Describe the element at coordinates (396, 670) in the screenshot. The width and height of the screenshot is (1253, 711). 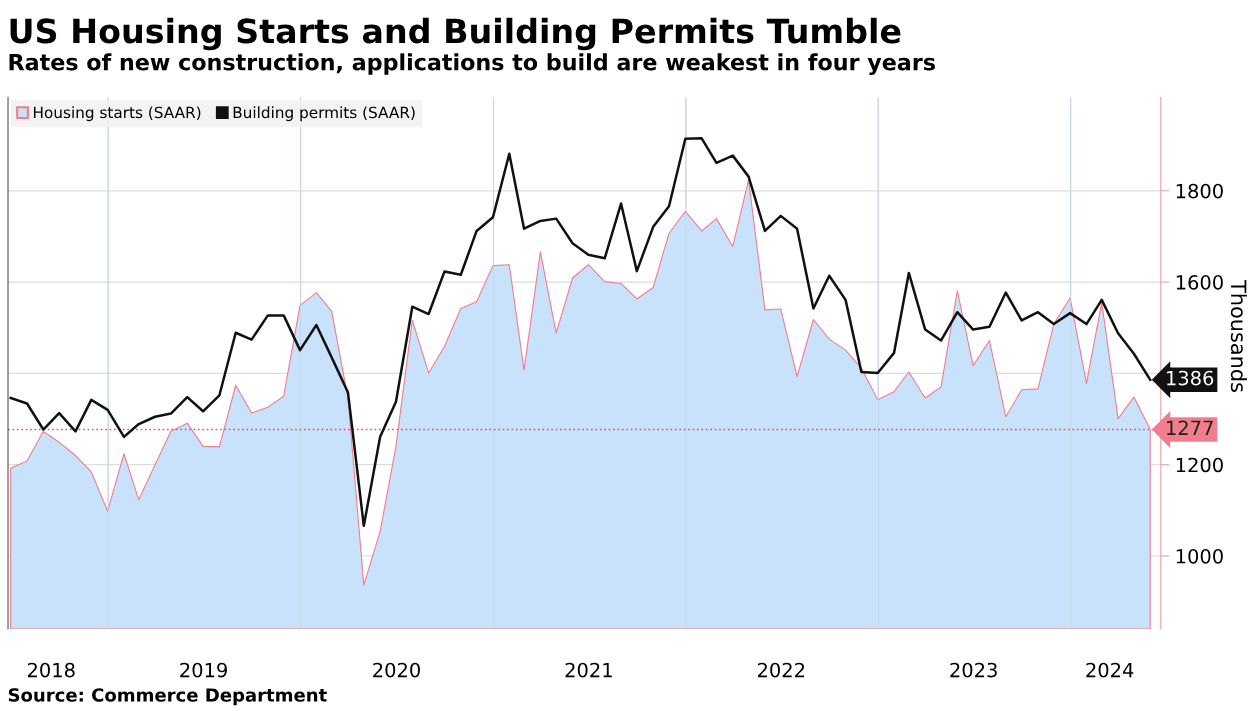
I see `x-tick-label: 2020` at that location.